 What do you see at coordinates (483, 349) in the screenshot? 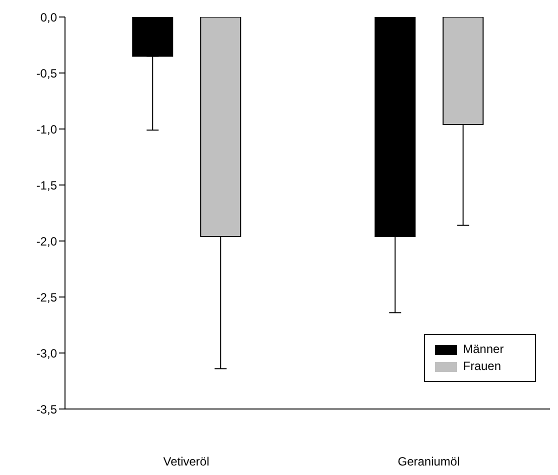
I see `legend-label: Männer` at bounding box center [483, 349].